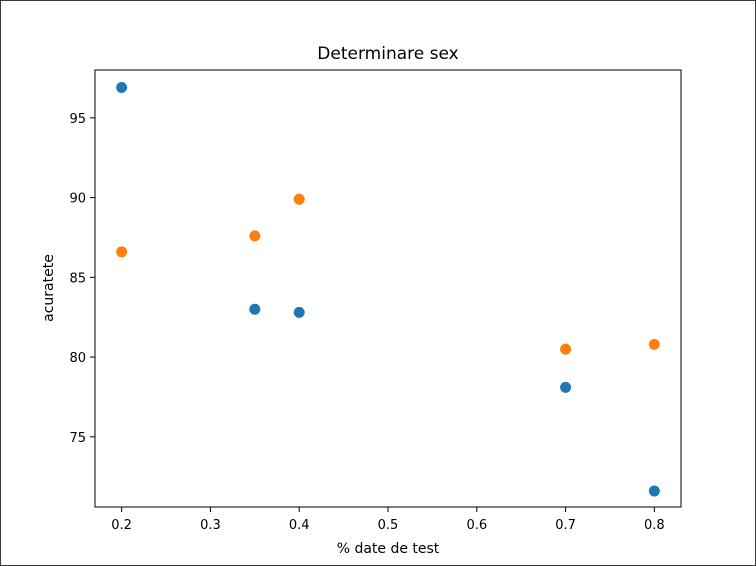  Describe the element at coordinates (565, 525) in the screenshot. I see `x-tick-label: 0.7` at that location.